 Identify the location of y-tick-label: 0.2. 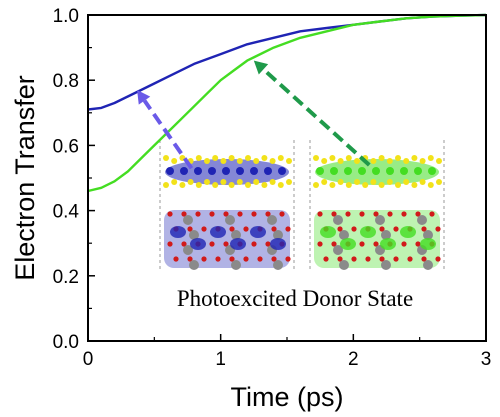
(66, 277).